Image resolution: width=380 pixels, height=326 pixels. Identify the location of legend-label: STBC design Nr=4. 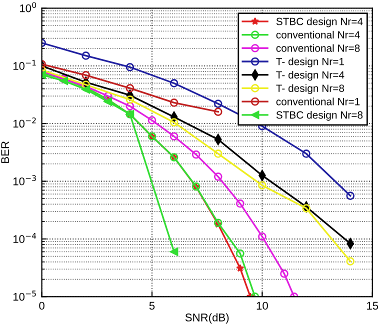
(319, 23).